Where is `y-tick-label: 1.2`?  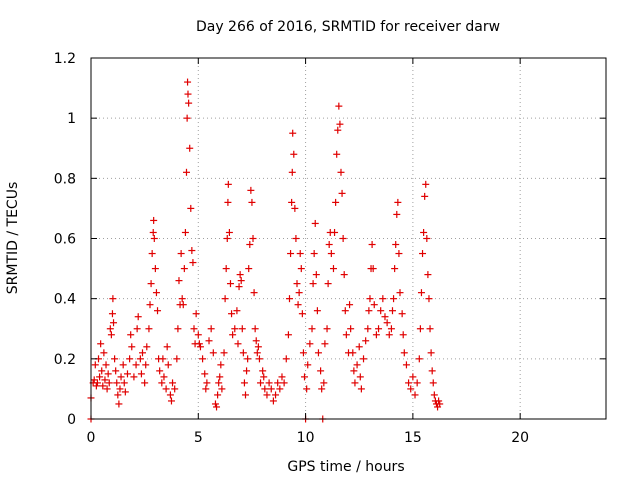
y-tick-label: 1.2 is located at coordinates (65, 59).